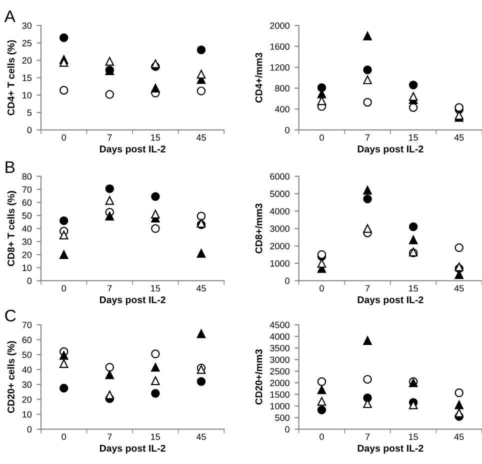 This screenshot has height=464, width=482. What do you see at coordinates (11, 78) in the screenshot?
I see `y-axis-title: CD4+ T cells (%)` at bounding box center [11, 78].